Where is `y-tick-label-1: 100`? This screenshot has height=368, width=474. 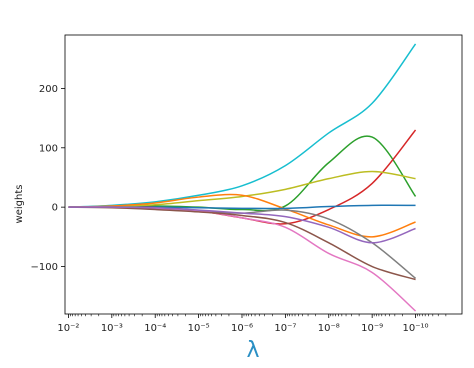
y-tick-label-1: 100 is located at coordinates (48, 148).